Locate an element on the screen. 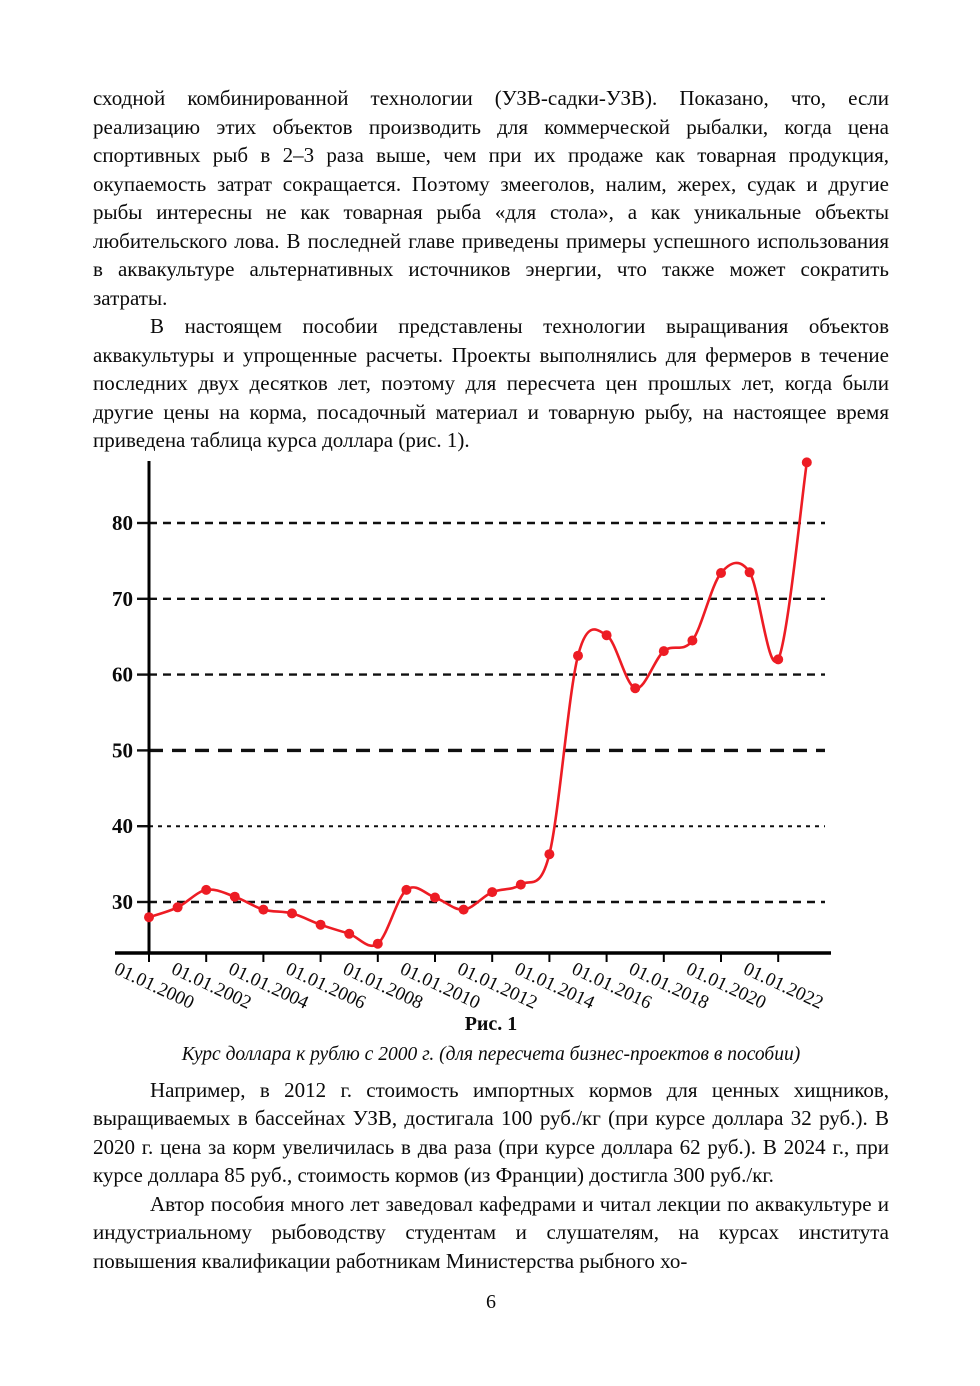  svg-text: 70 is located at coordinates (122, 598).